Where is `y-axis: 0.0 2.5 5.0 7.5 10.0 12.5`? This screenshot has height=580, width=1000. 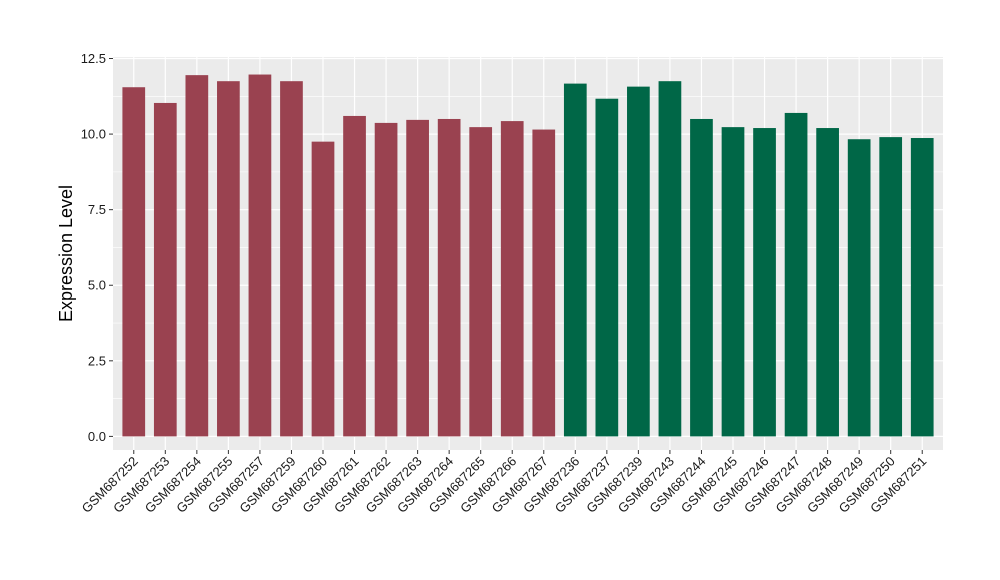 y-axis: 0.0 2.5 5.0 7.5 10.0 12.5 is located at coordinates (97, 247).